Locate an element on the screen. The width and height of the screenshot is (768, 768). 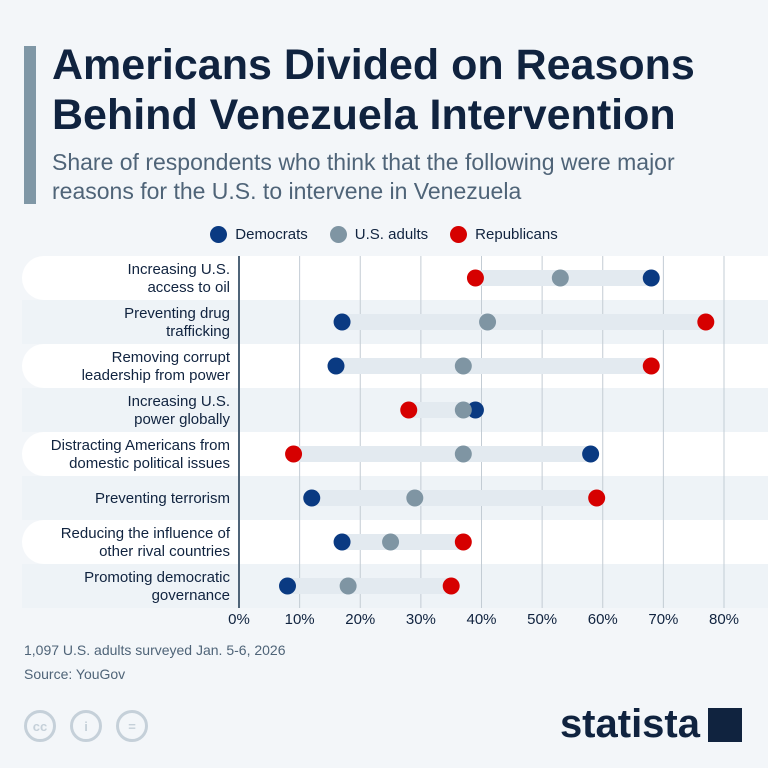
accent-bar is located at coordinates (30, 125).